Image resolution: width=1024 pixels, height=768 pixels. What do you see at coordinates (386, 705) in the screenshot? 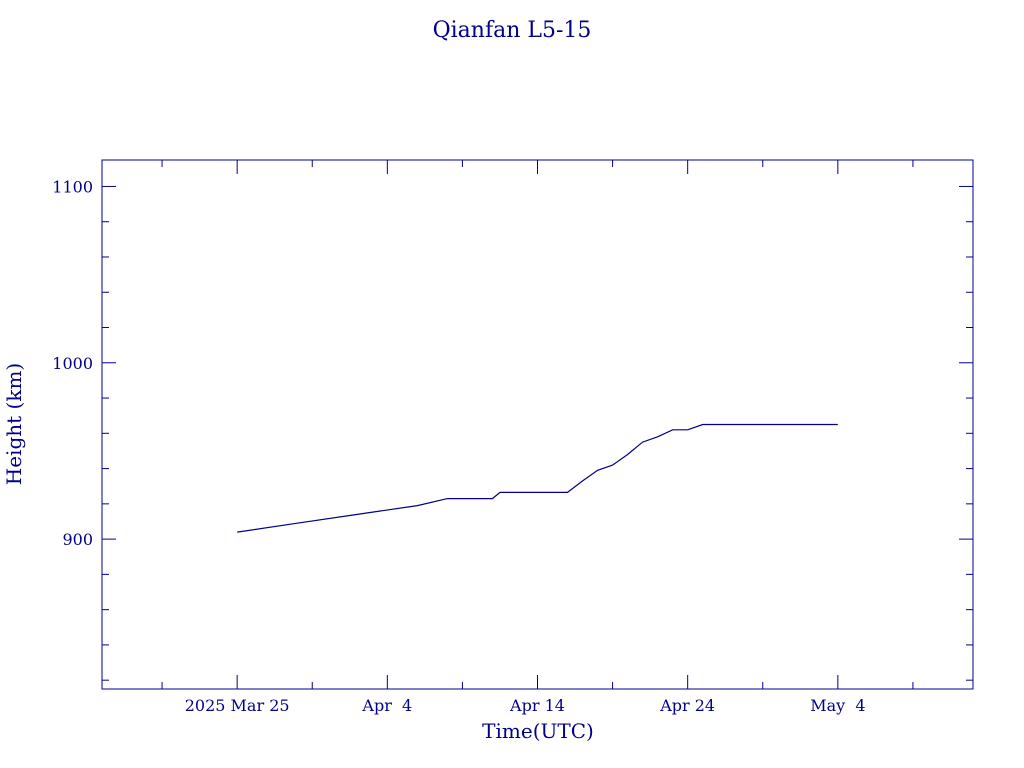
I see `x-tick-label: Apr 4` at bounding box center [386, 705].